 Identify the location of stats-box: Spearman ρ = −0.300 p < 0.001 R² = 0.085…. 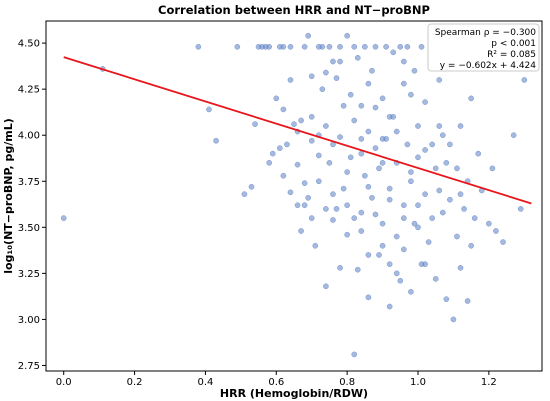
(483, 47).